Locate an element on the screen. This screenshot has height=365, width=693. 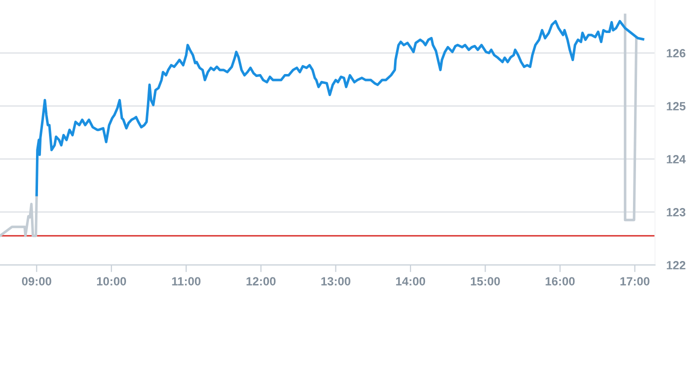
y-tick-label: 122 is located at coordinates (676, 265).